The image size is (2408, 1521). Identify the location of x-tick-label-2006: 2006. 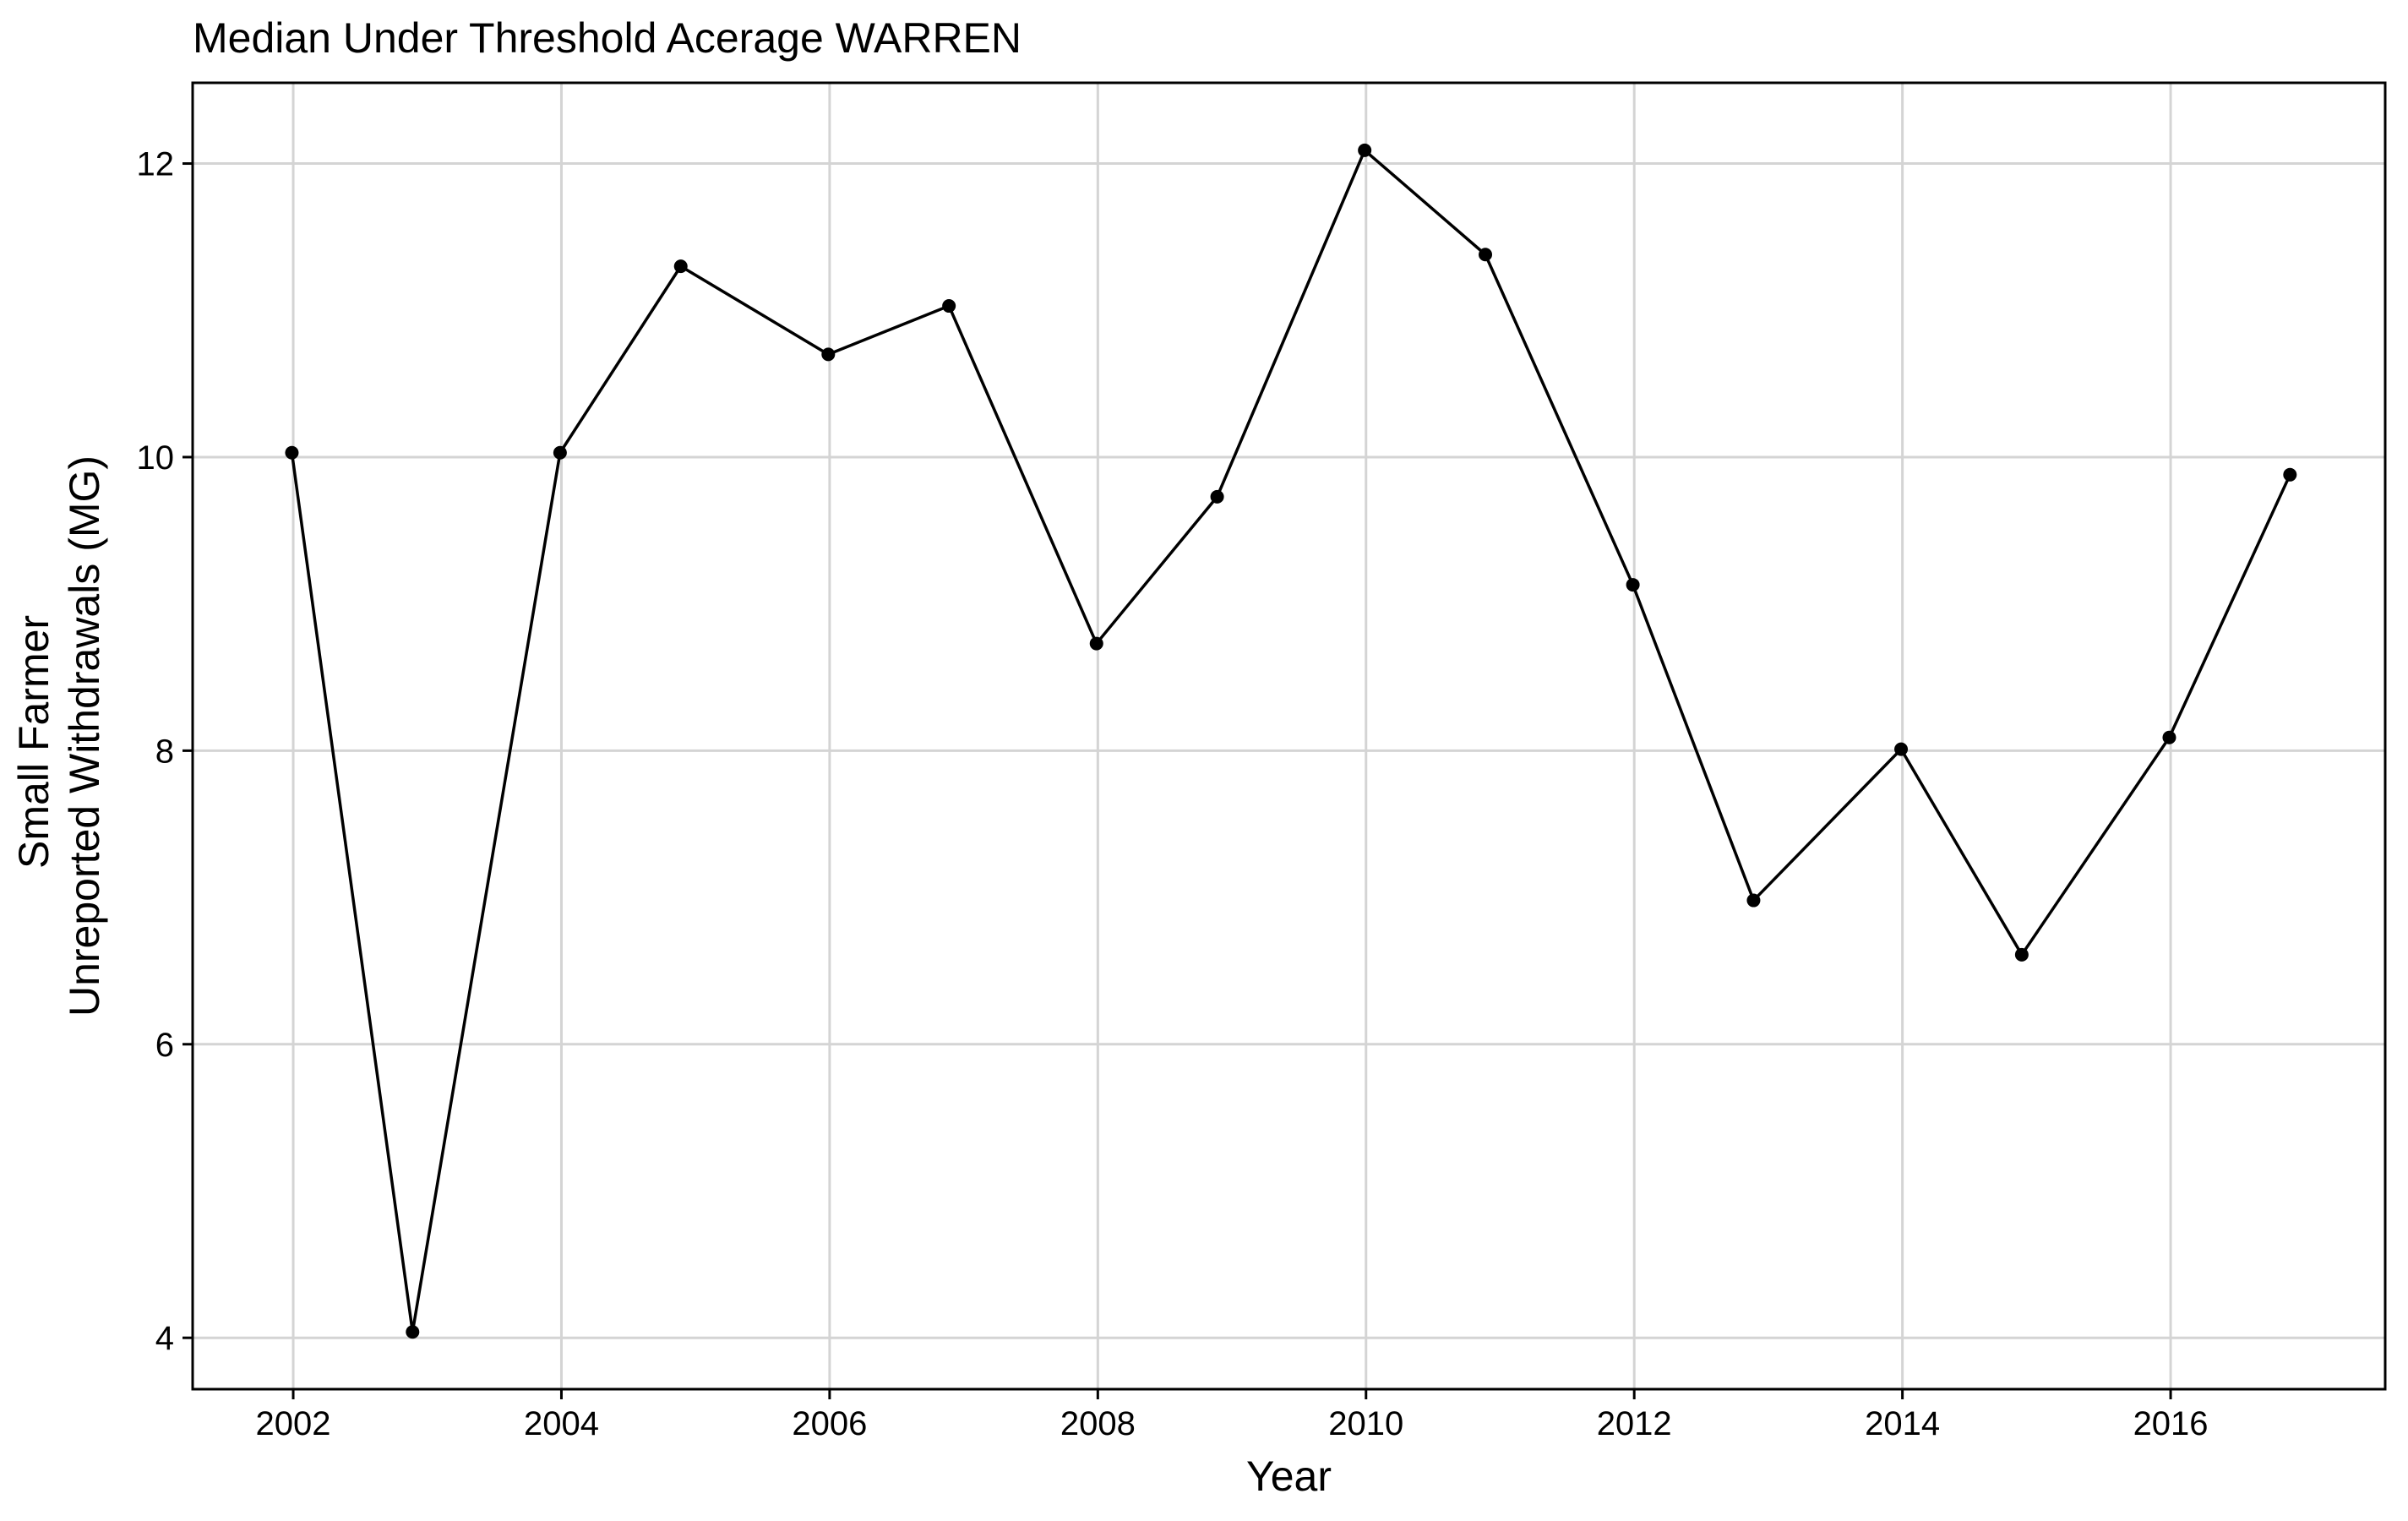
(829, 1423).